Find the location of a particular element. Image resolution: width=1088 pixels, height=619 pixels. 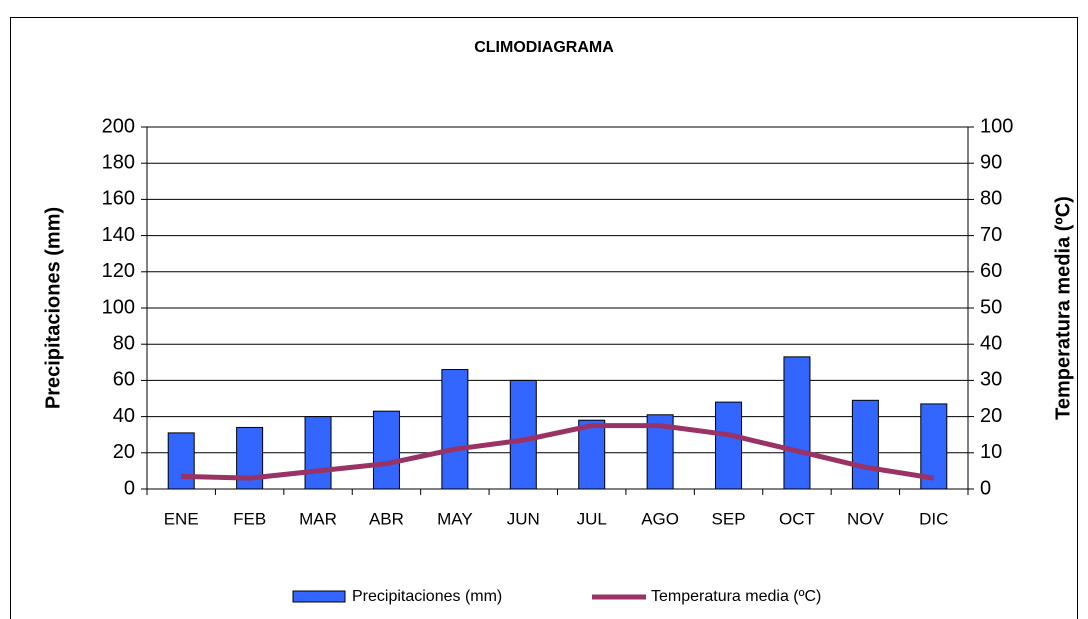

y2-tick-label: 80 is located at coordinates (991, 199).